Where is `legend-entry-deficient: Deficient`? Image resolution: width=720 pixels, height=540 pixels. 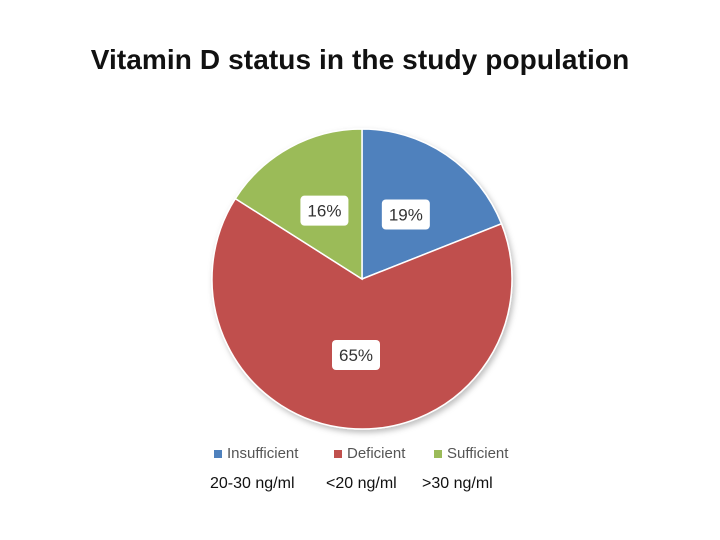
legend-entry-deficient: Deficient is located at coordinates (369, 453).